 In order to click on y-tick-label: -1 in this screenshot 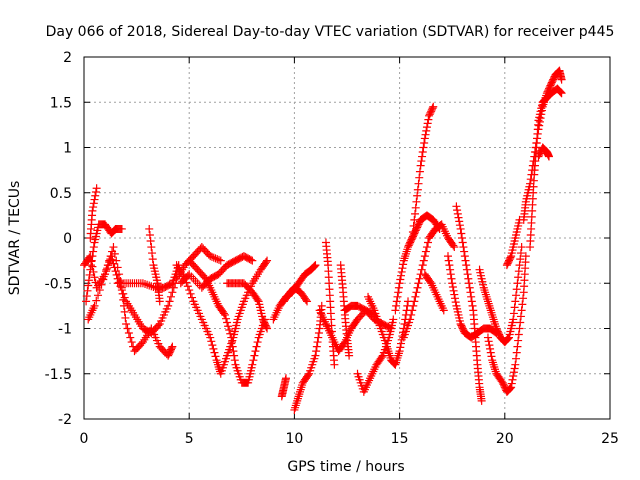, I will do `click(65, 330)`.